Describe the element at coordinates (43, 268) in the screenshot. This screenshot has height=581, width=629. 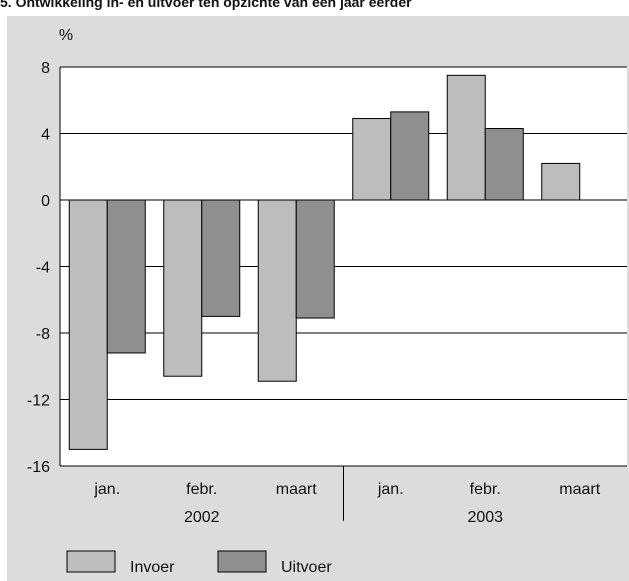
I see `y-tick-label: -4` at that location.